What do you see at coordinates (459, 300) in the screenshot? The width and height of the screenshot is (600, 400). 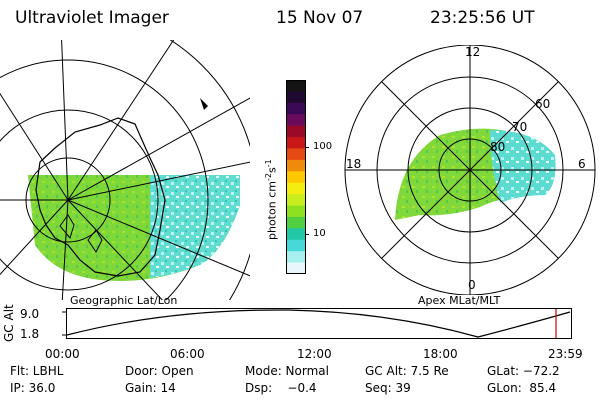 I see `right-panel-caption: Apex MLat/MLT` at bounding box center [459, 300].